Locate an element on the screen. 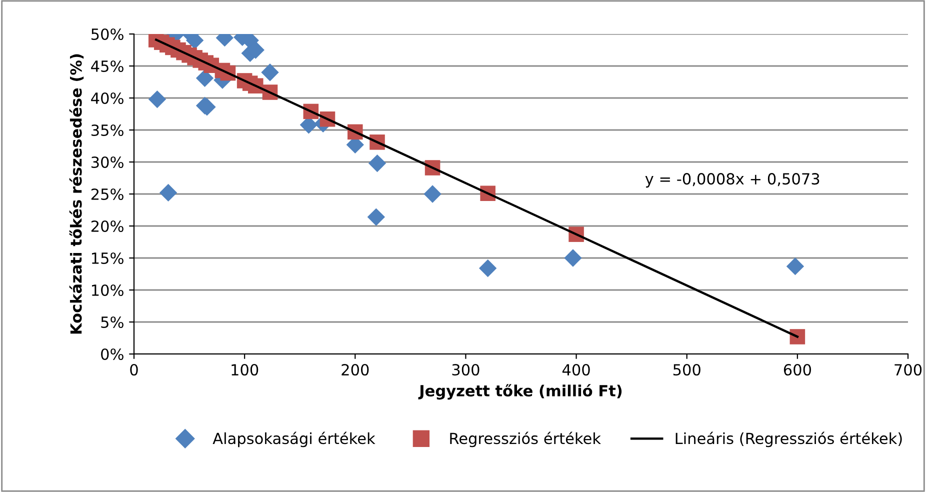 The height and width of the screenshot is (492, 926). x-tick-label: 200 is located at coordinates (355, 370).